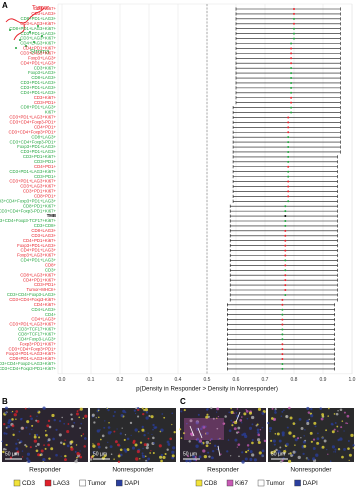 The width and height of the screenshot is (356, 500). I want to click on row-label: CD4+PD1+LAG3+, so click(39, 62).